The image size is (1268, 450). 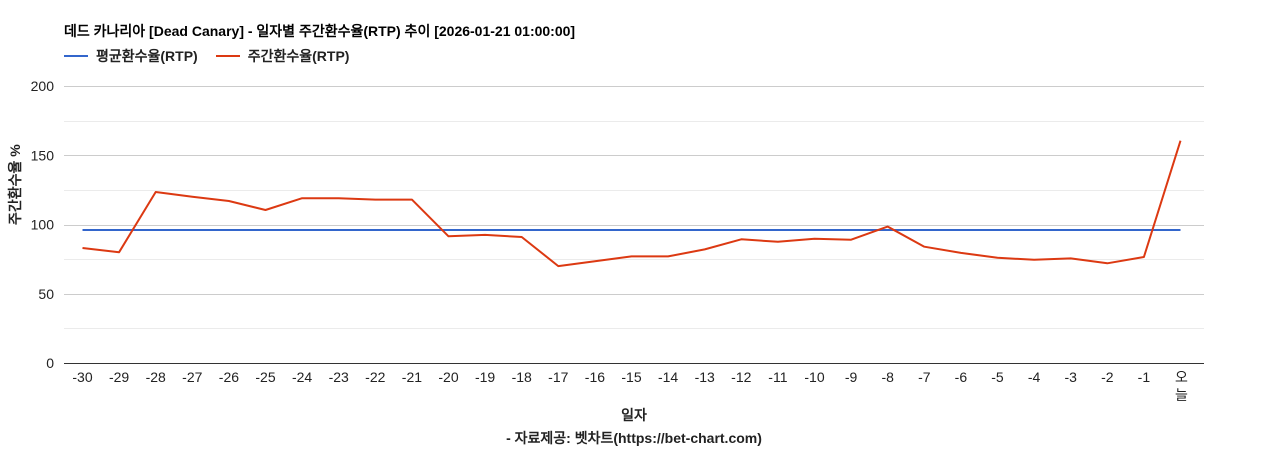 What do you see at coordinates (119, 377) in the screenshot?
I see `x-tick-label: -29` at bounding box center [119, 377].